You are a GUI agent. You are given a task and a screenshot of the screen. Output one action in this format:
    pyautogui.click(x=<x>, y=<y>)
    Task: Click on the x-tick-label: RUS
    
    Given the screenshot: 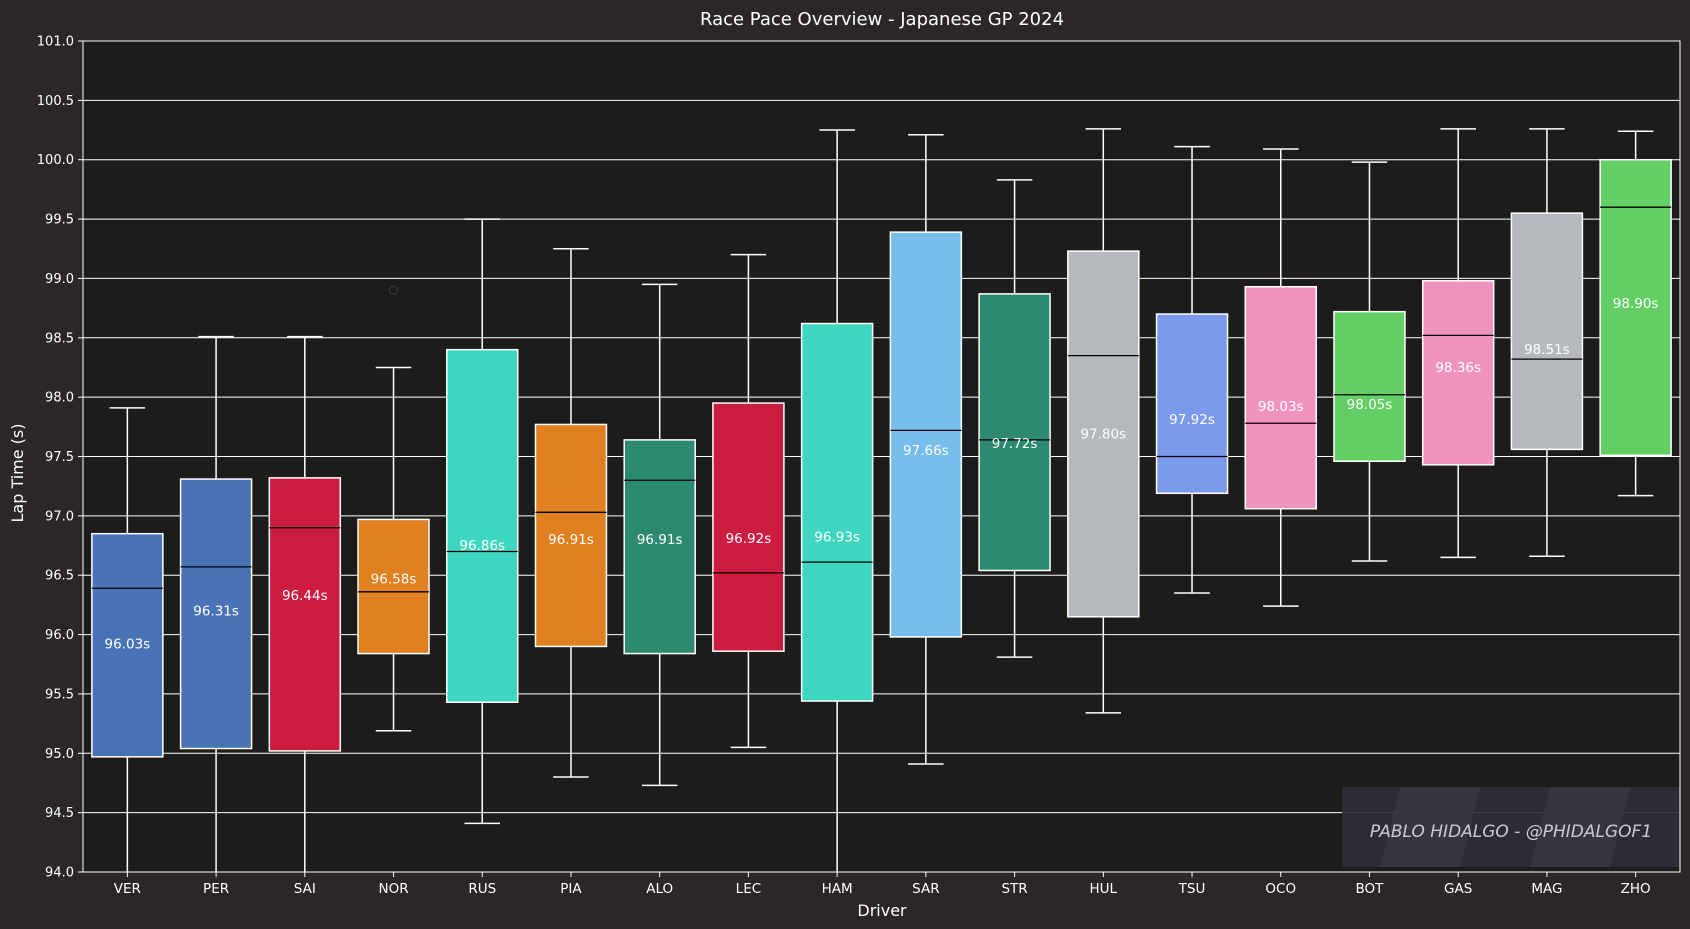 What is the action you would take?
    pyautogui.click(x=482, y=889)
    